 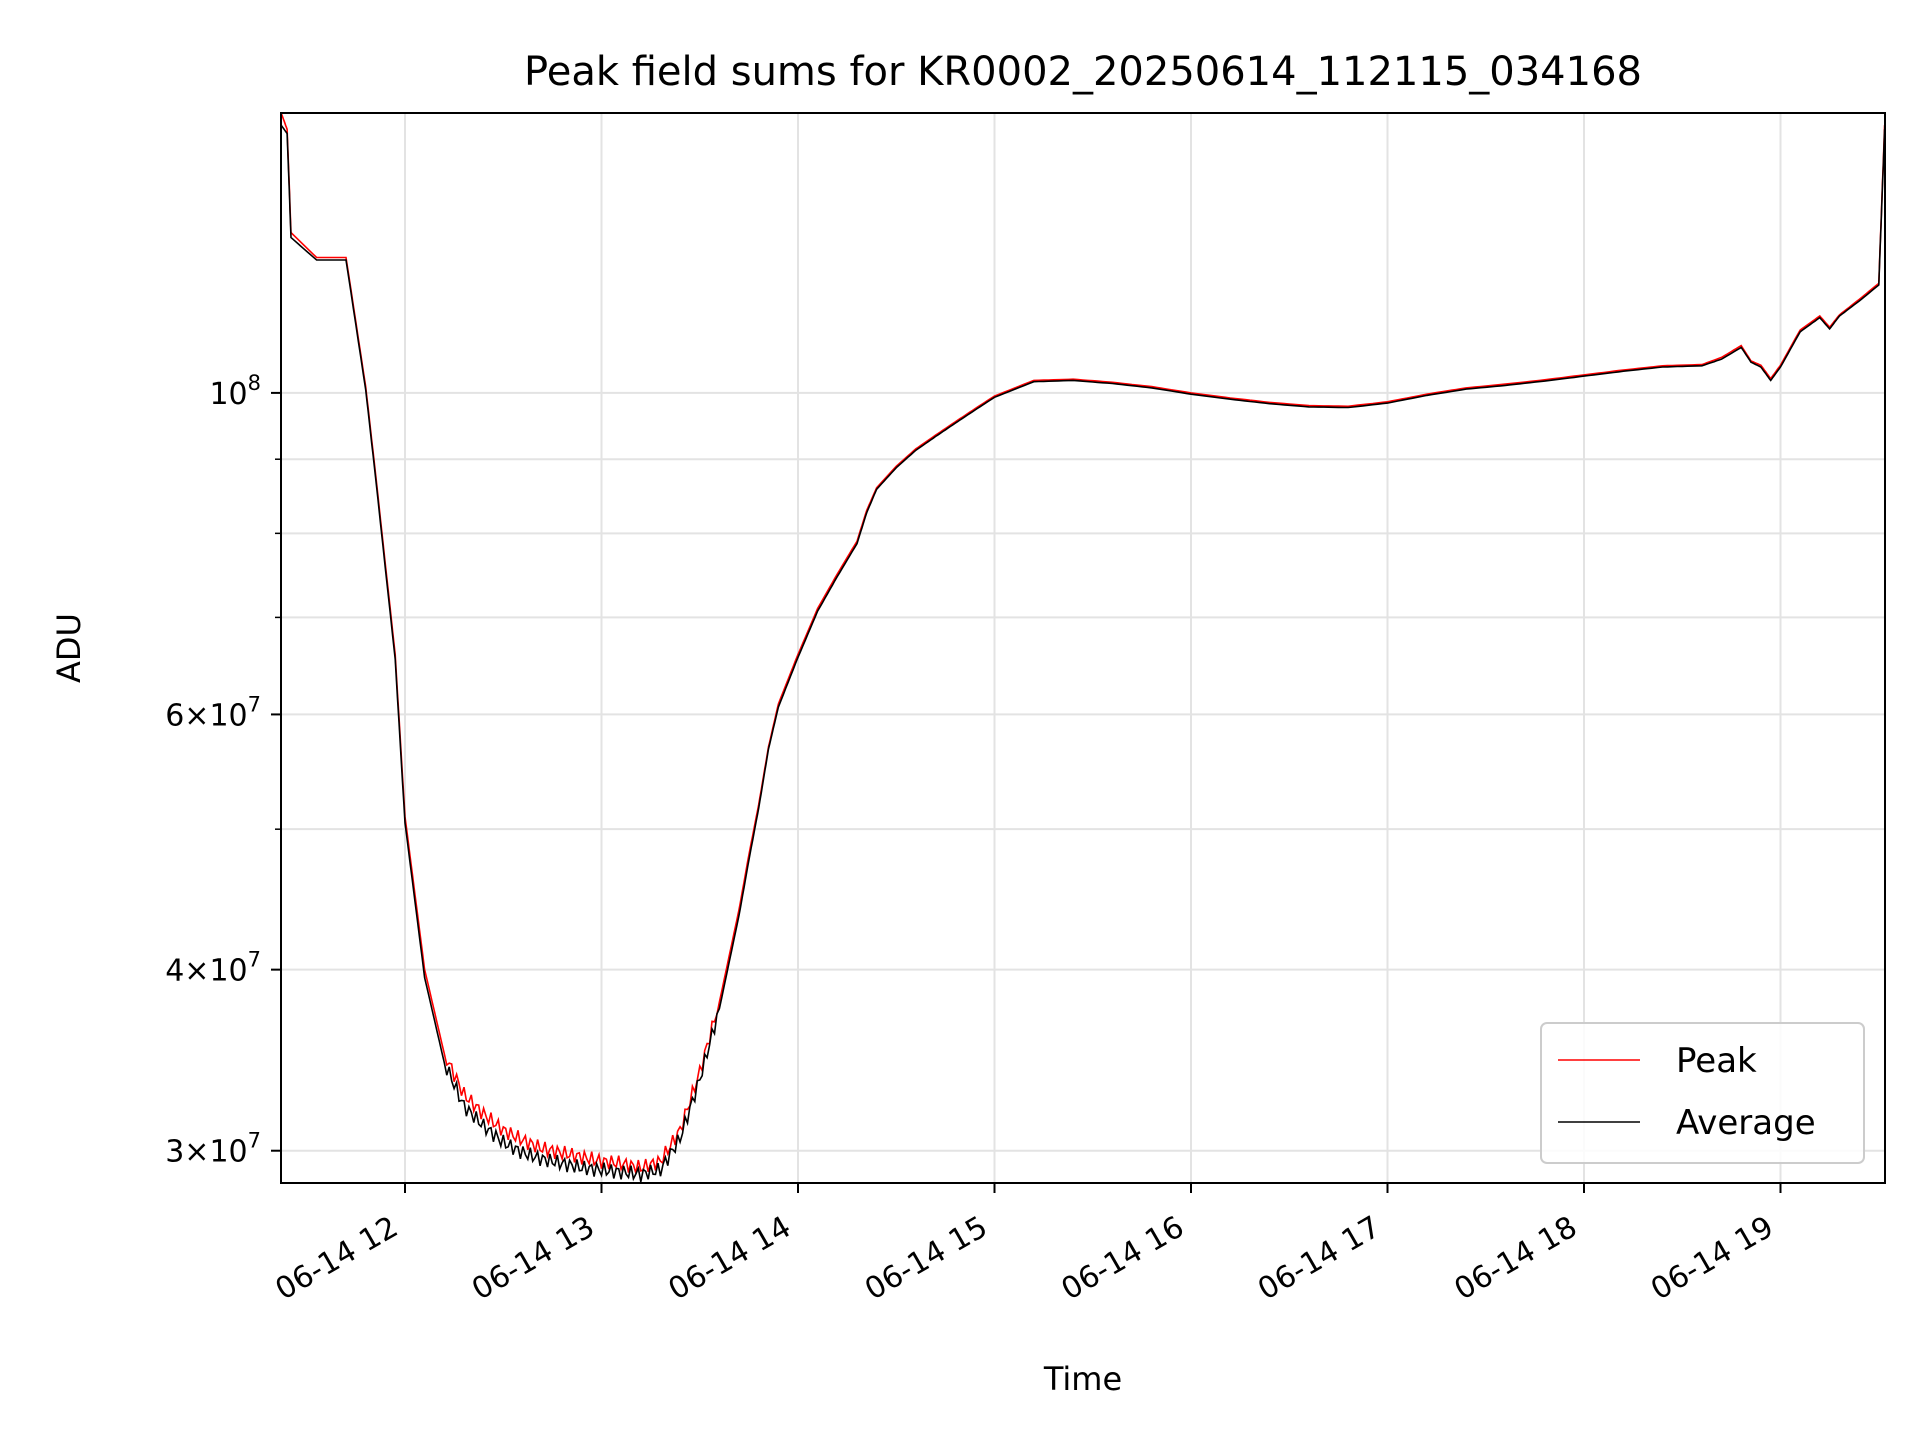 What do you see at coordinates (235, 391) in the screenshot?
I see `y-tick-label: 108` at bounding box center [235, 391].